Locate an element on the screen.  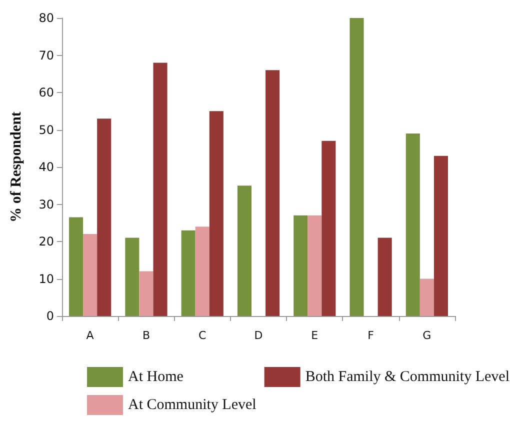
x-tick-label: B is located at coordinates (146, 335).